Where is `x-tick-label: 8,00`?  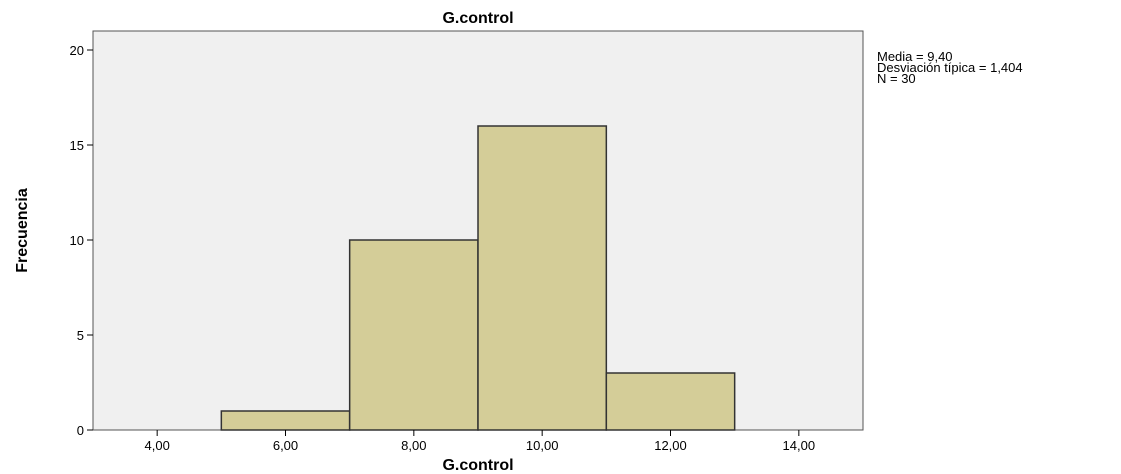
x-tick-label: 8,00 is located at coordinates (413, 445).